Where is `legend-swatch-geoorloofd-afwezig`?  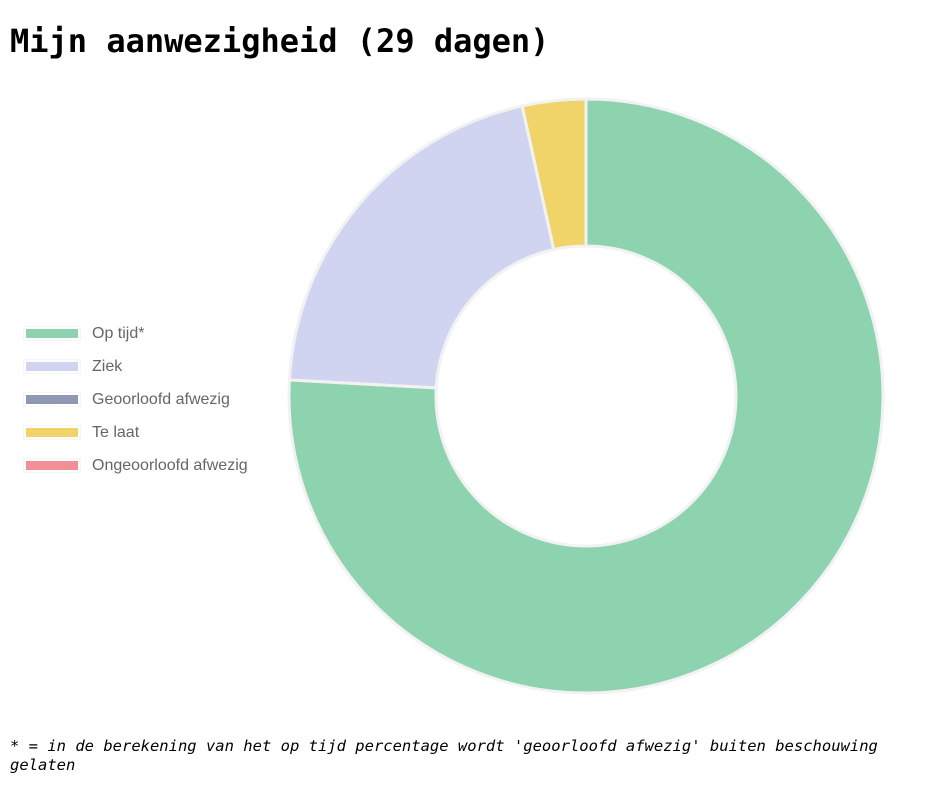 legend-swatch-geoorloofd-afwezig is located at coordinates (52, 399).